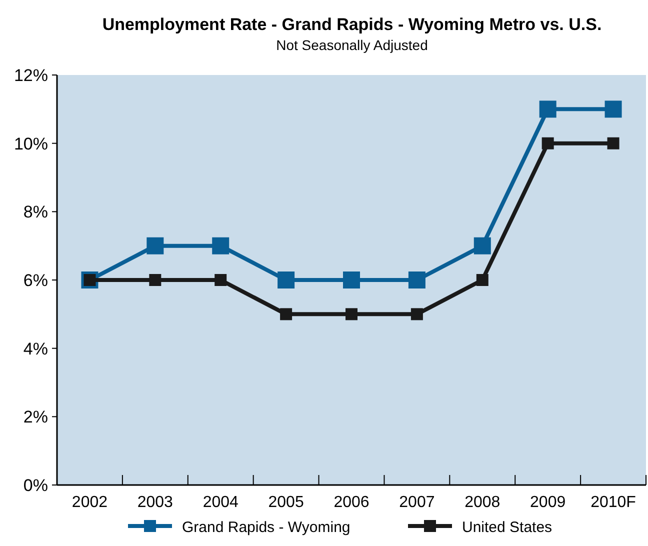 This screenshot has height=546, width=648. Describe the element at coordinates (31, 75) in the screenshot. I see `y-tick-label: 12%` at that location.